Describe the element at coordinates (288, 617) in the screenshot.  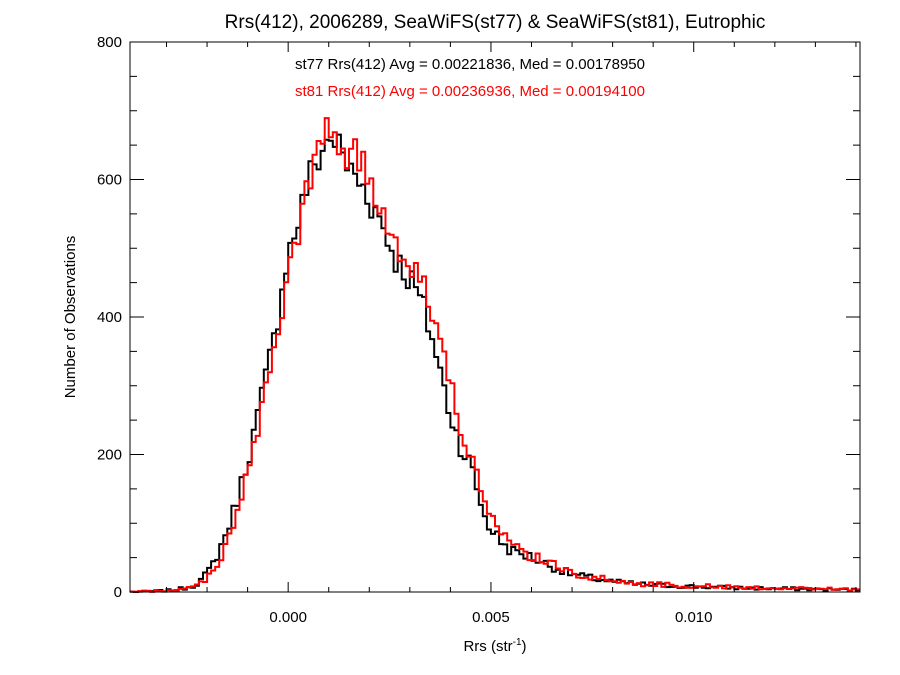
I see `x-tick-label: 0.000` at that location.